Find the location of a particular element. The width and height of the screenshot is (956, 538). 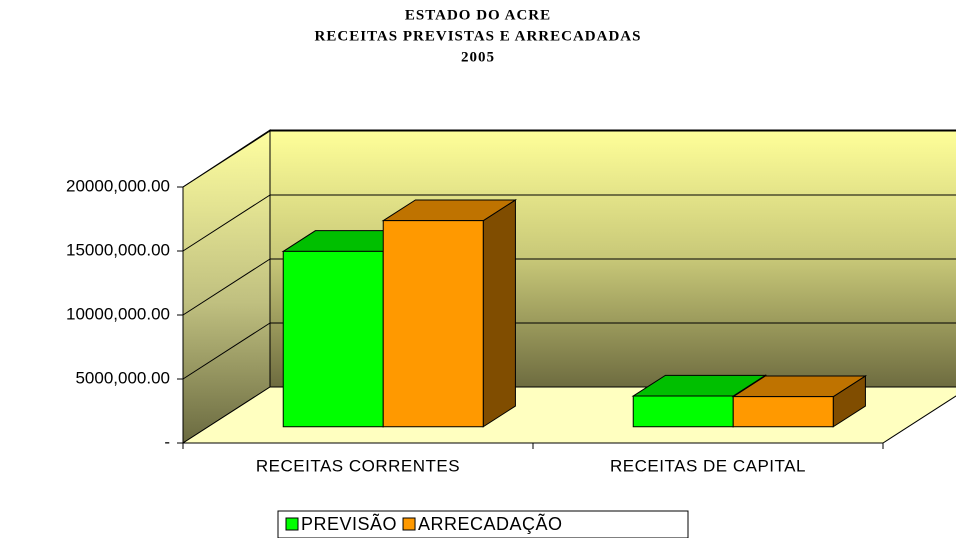

legend-label: PREVISÃO is located at coordinates (349, 523).